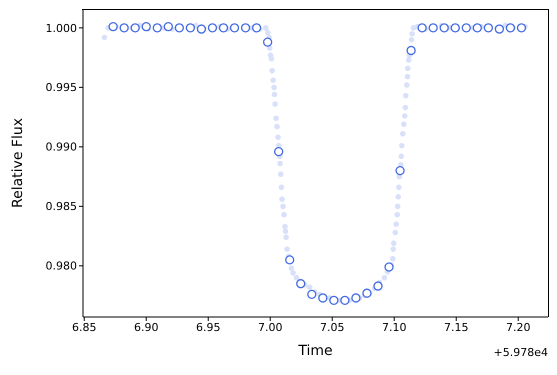 This screenshot has width=557, height=375. Describe the element at coordinates (61, 147) in the screenshot. I see `y-tick-label: 0.990` at that location.